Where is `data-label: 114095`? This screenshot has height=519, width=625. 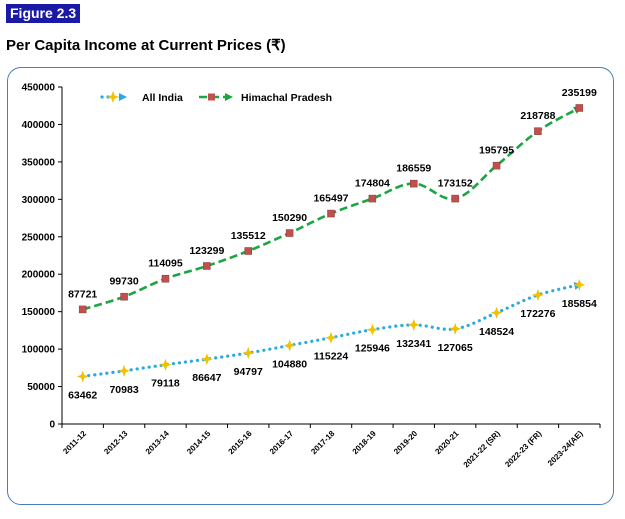
data-label: 114095 is located at coordinates (165, 264).